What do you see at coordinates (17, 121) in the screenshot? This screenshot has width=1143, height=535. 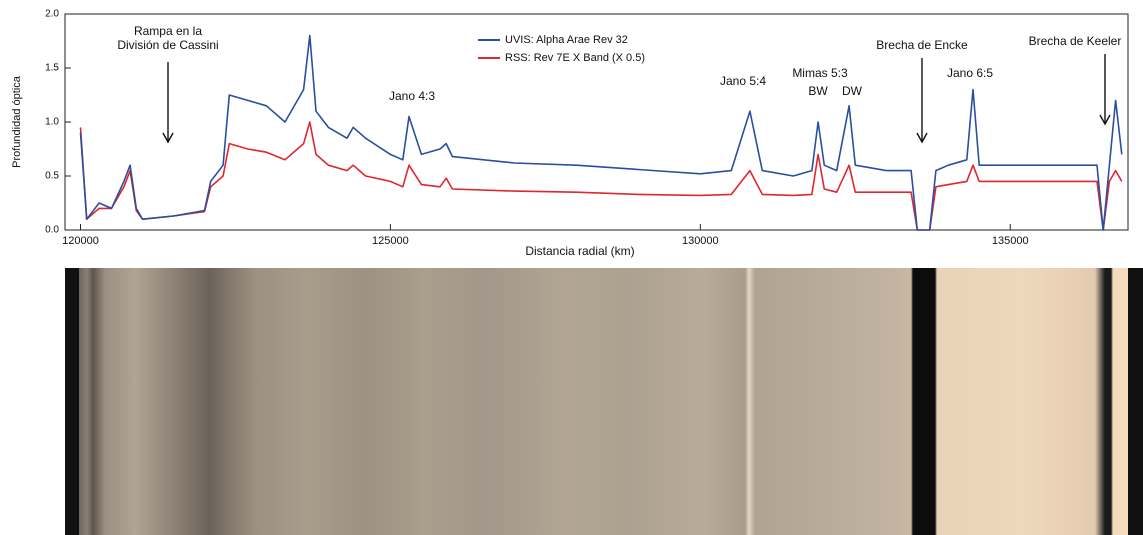 I see `y-axis-label: Profundidad óptica` at bounding box center [17, 121].